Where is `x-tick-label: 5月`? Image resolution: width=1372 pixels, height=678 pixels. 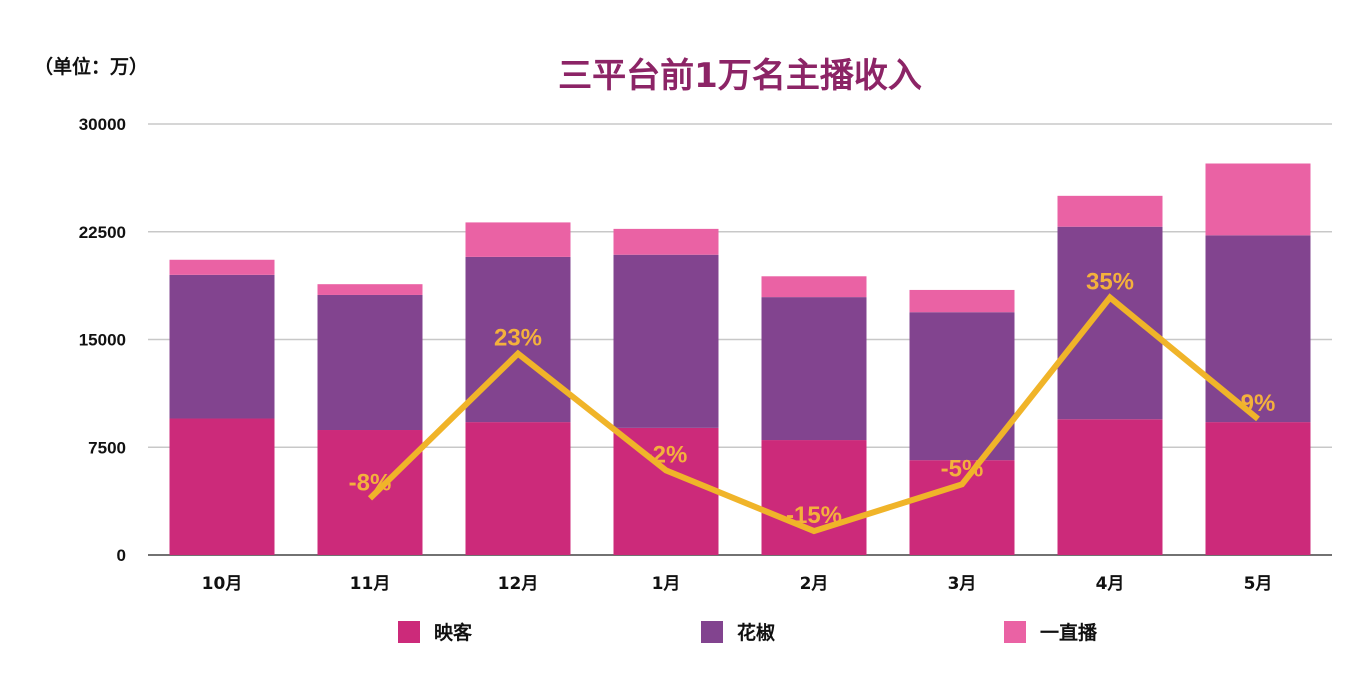
x-tick-label: 5月 is located at coordinates (1258, 584).